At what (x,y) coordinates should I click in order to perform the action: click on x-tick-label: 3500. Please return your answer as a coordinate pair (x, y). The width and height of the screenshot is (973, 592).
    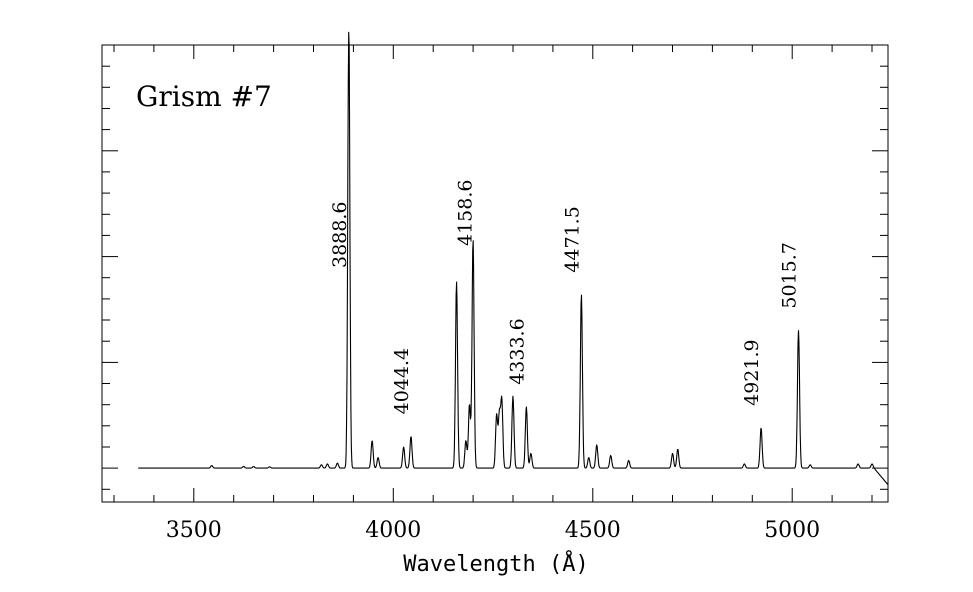
    Looking at the image, I should click on (194, 530).